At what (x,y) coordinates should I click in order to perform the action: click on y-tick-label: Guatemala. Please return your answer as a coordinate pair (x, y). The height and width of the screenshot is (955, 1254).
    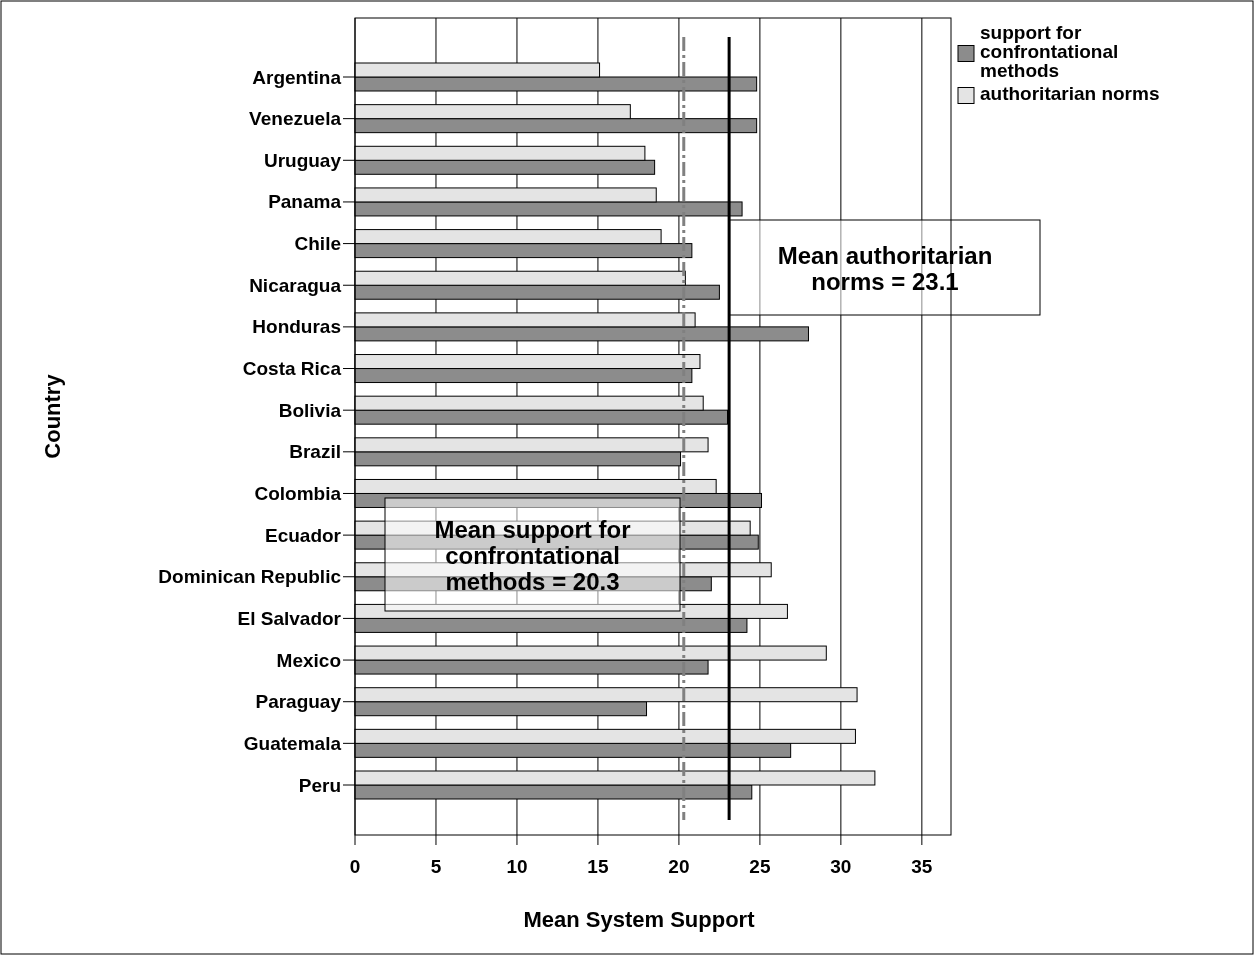
    Looking at the image, I should click on (292, 743).